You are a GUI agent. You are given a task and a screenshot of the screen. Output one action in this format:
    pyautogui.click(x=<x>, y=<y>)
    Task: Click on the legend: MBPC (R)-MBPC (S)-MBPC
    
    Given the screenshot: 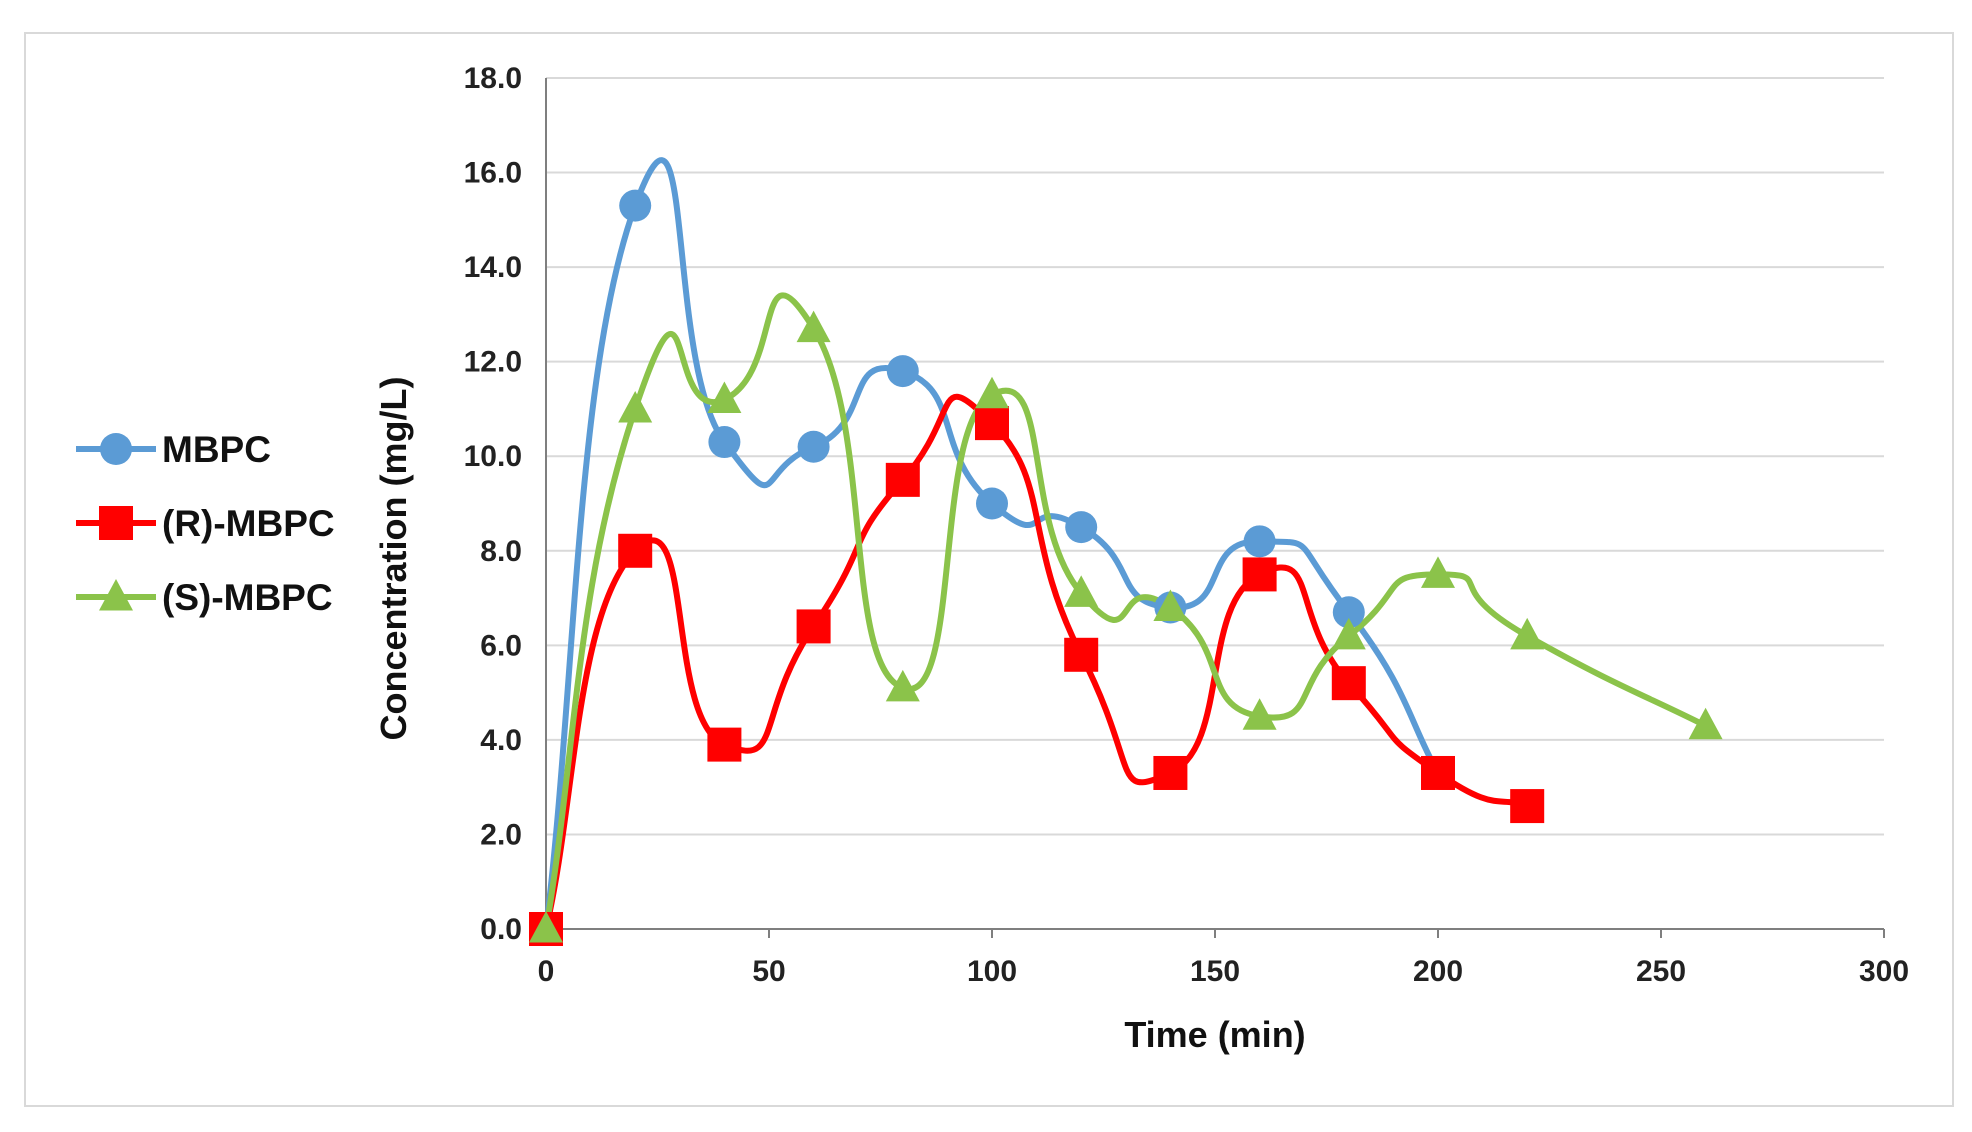 What is the action you would take?
    pyautogui.click(x=205, y=523)
    